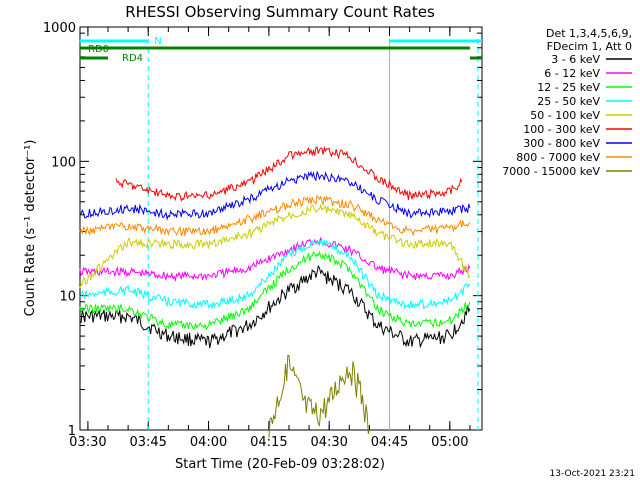 Image resolution: width=640 pixels, height=480 pixels. Describe the element at coordinates (147, 442) in the screenshot. I see `x-tick-label: 03:45` at that location.